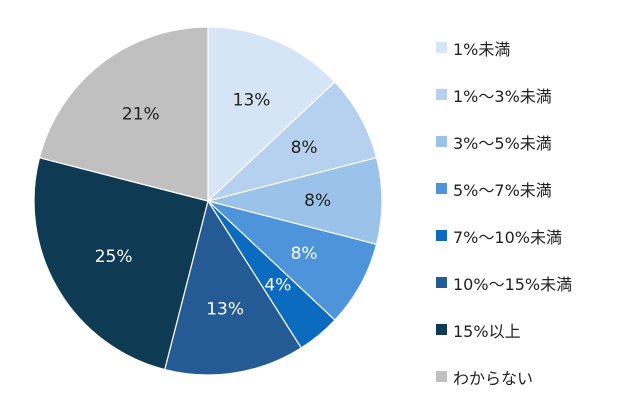 This screenshot has height=407, width=637. What do you see at coordinates (493, 378) in the screenshot?
I see `legend-label: わからない` at bounding box center [493, 378].